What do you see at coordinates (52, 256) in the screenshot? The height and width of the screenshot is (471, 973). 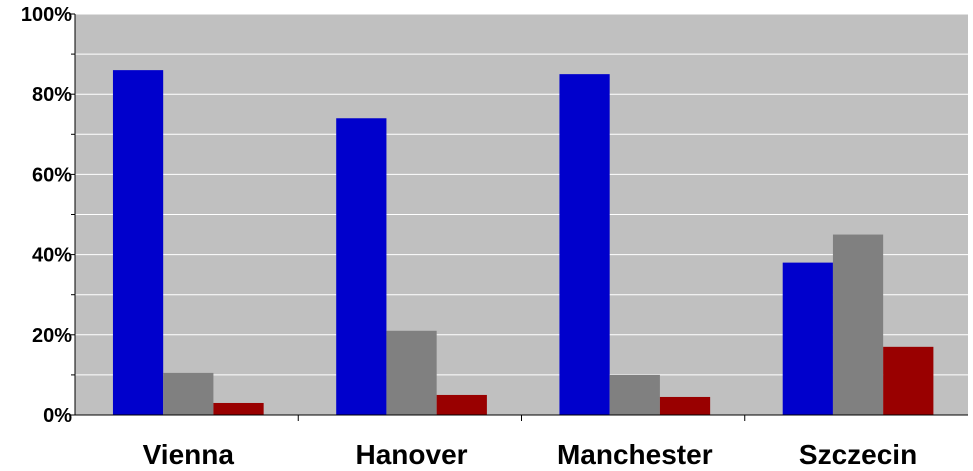 I see `y-tick-label: 40%` at bounding box center [52, 256].